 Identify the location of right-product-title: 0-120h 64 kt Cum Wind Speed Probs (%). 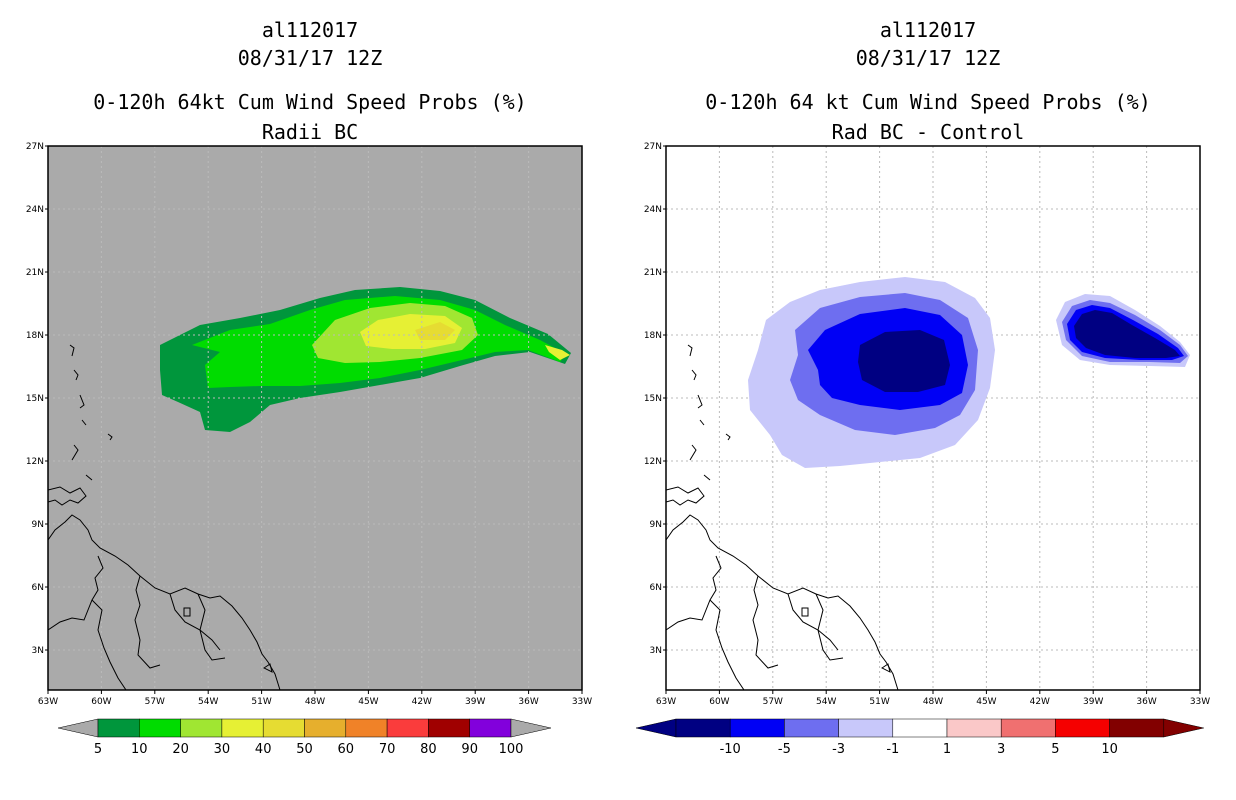
(928, 102).